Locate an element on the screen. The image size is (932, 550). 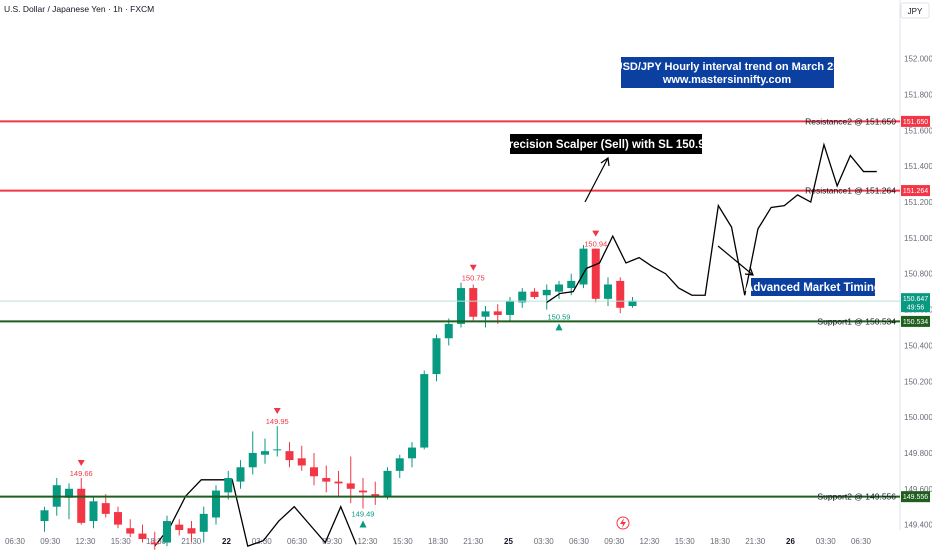
time-tick-12: 18:30 is located at coordinates (438, 541).